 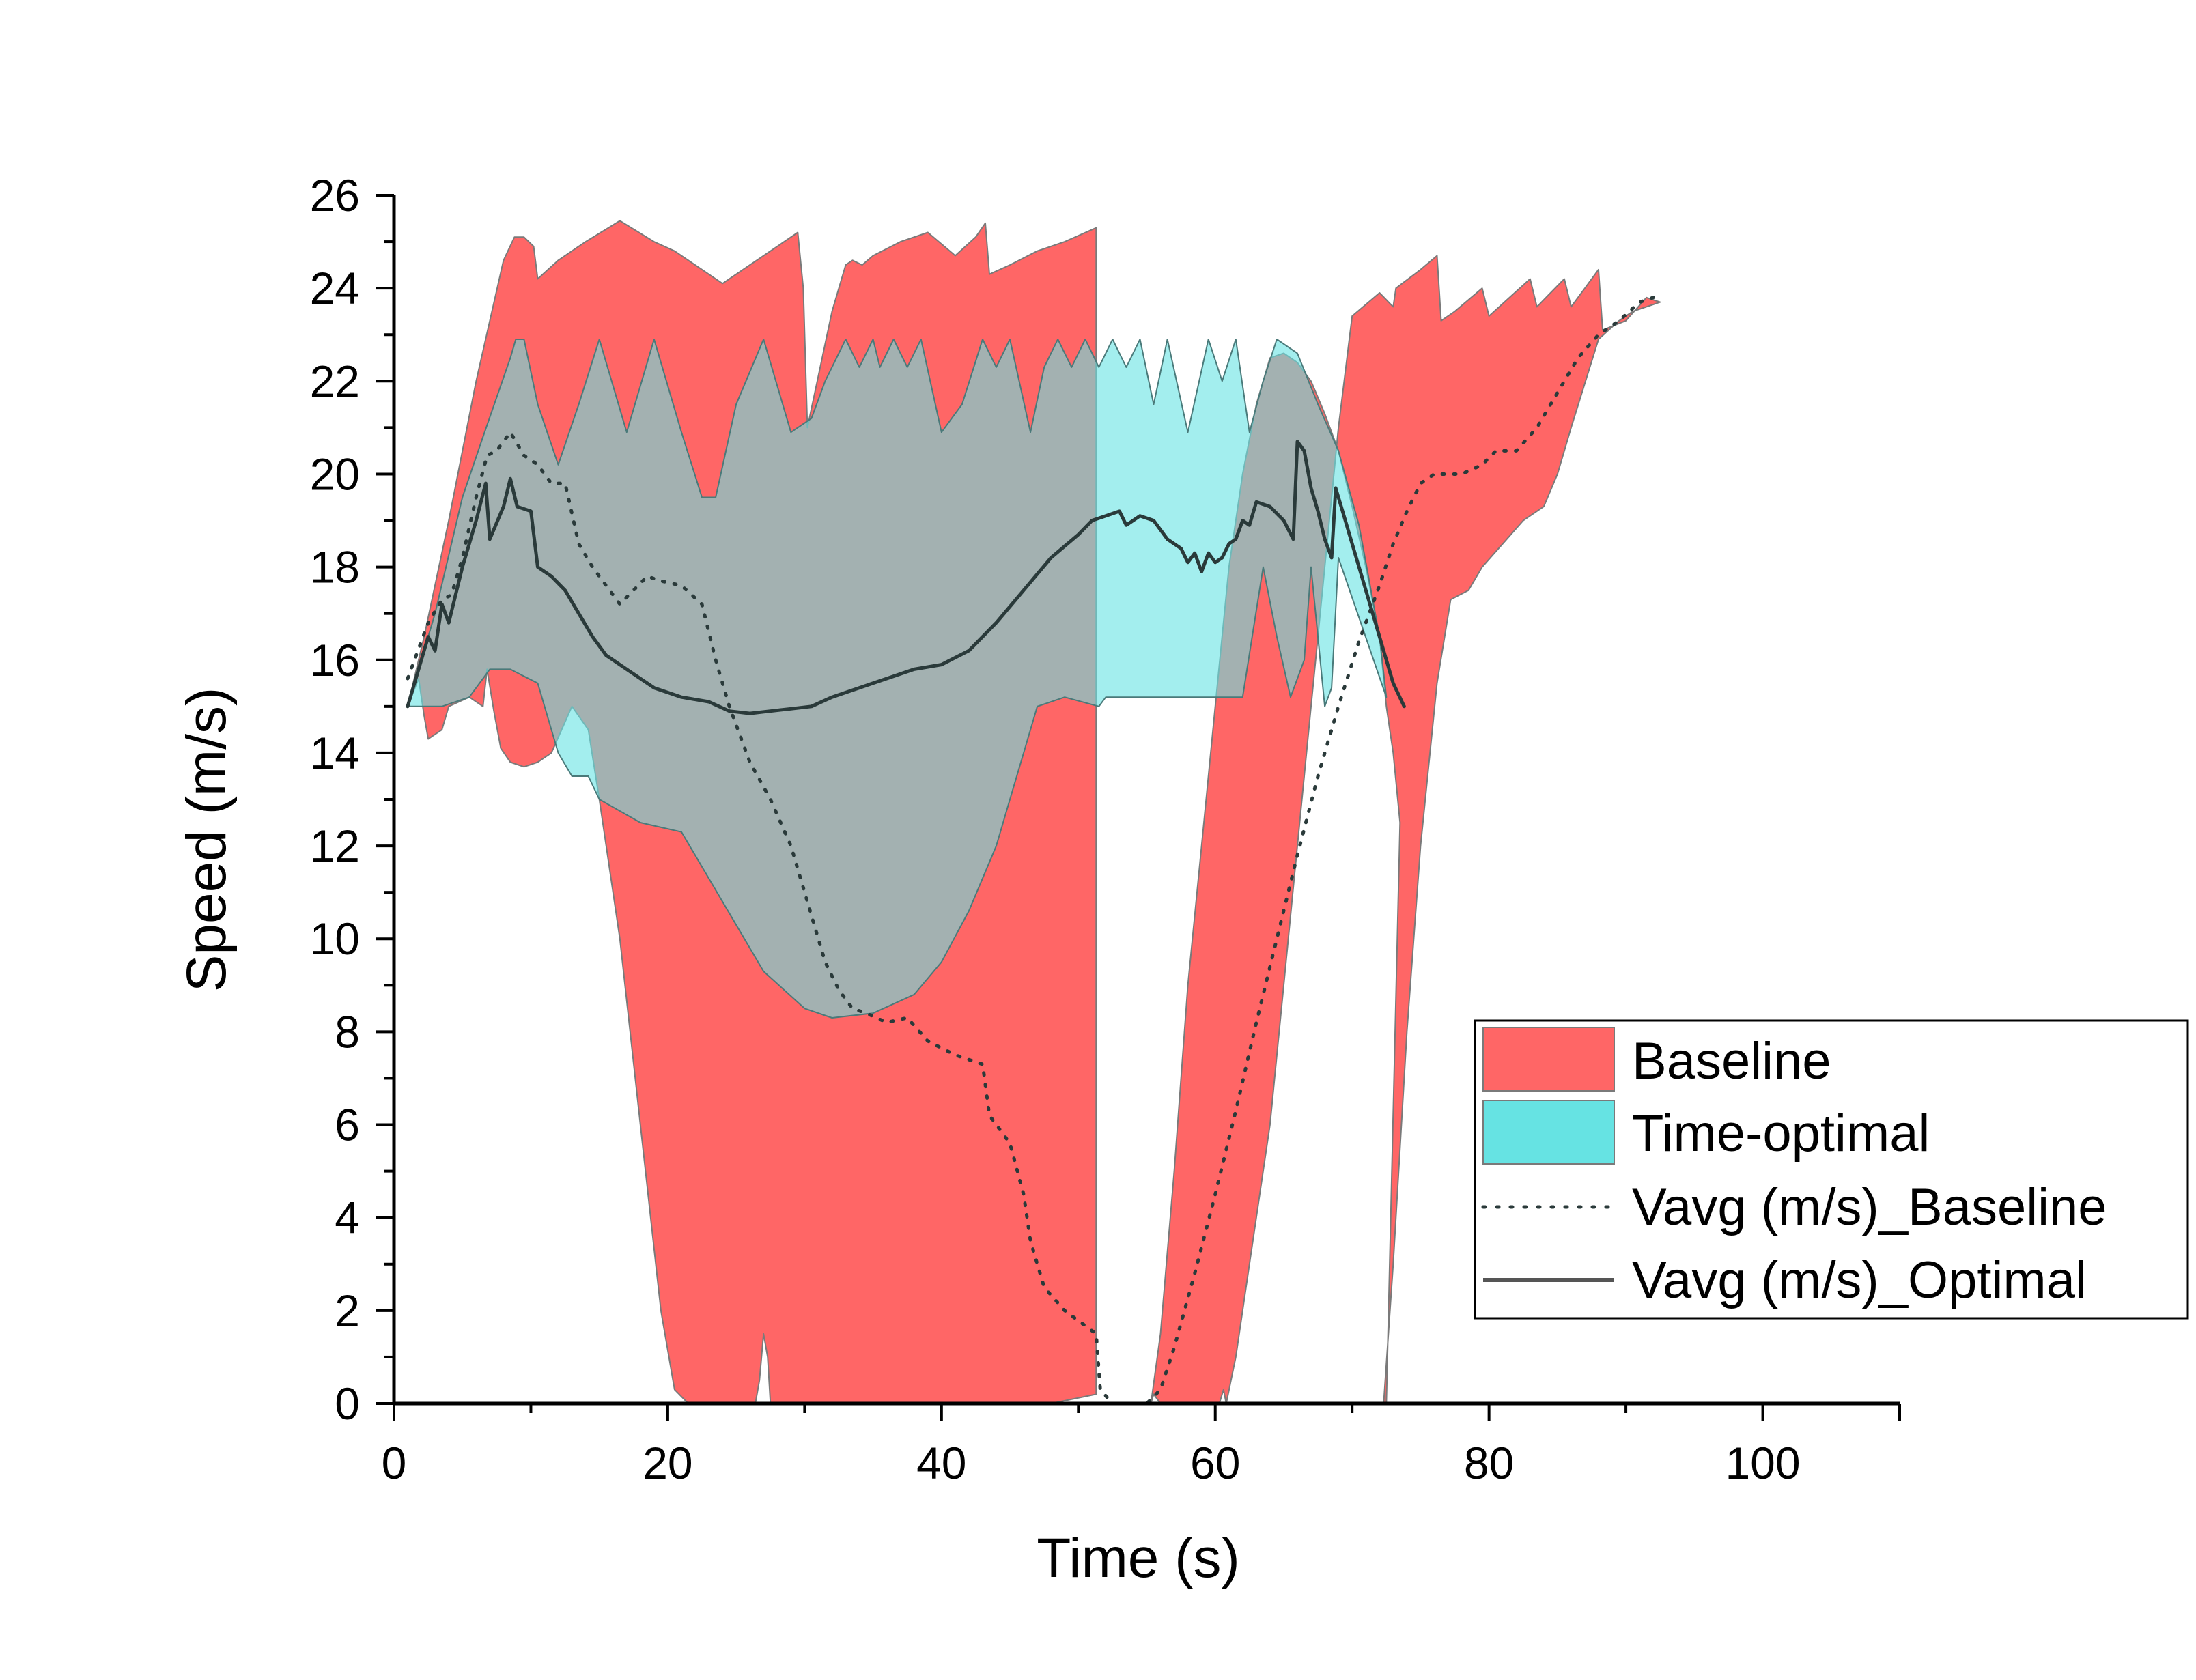 I want to click on y-tick-label: 16, so click(x=335, y=660).